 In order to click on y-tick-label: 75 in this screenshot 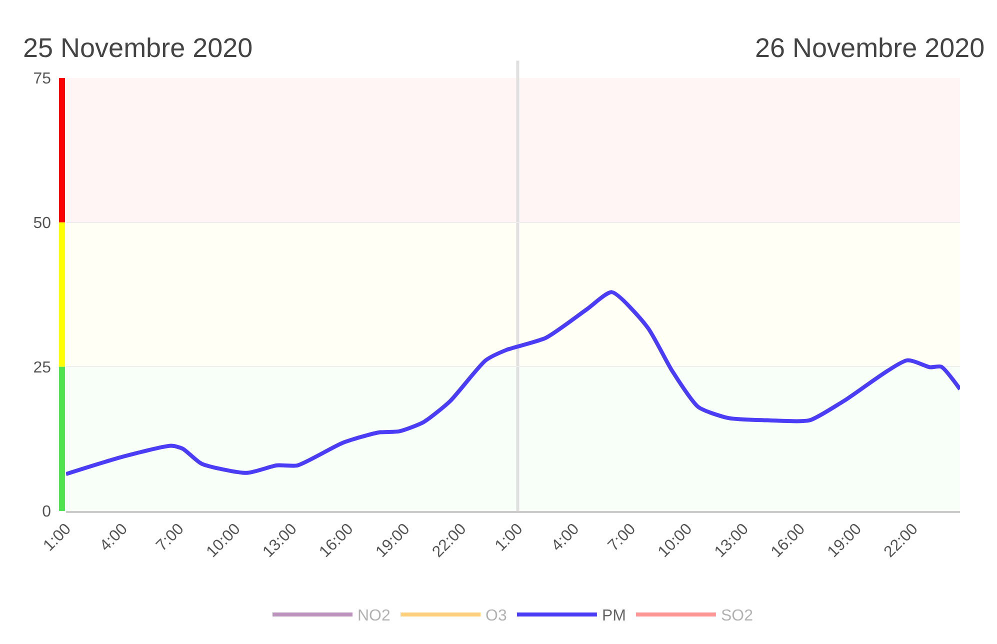, I will do `click(42, 79)`.